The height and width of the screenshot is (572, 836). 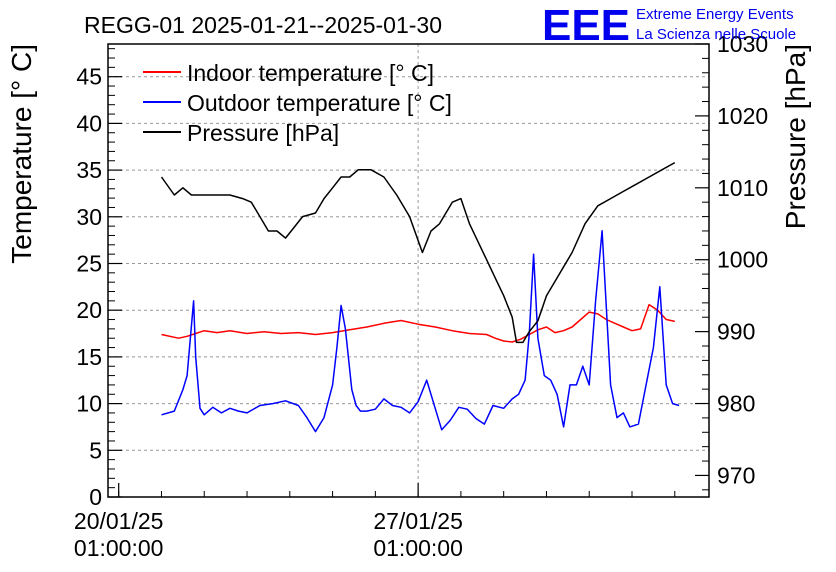 I want to click on left-tick-label: 30, so click(x=89, y=217).